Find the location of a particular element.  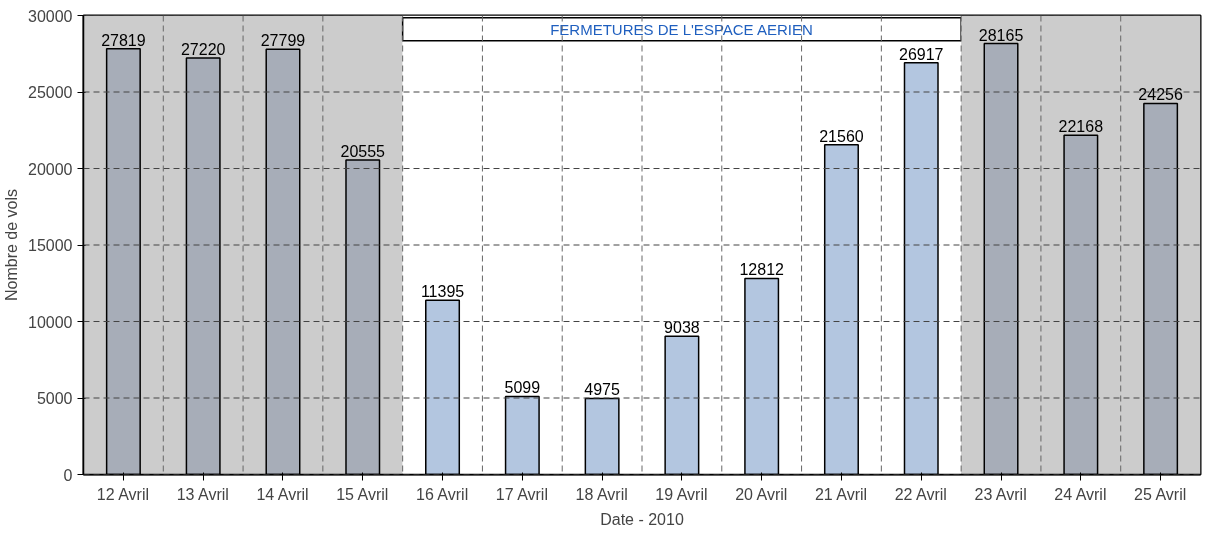

x-tick-label: 17 Avril is located at coordinates (521, 494).